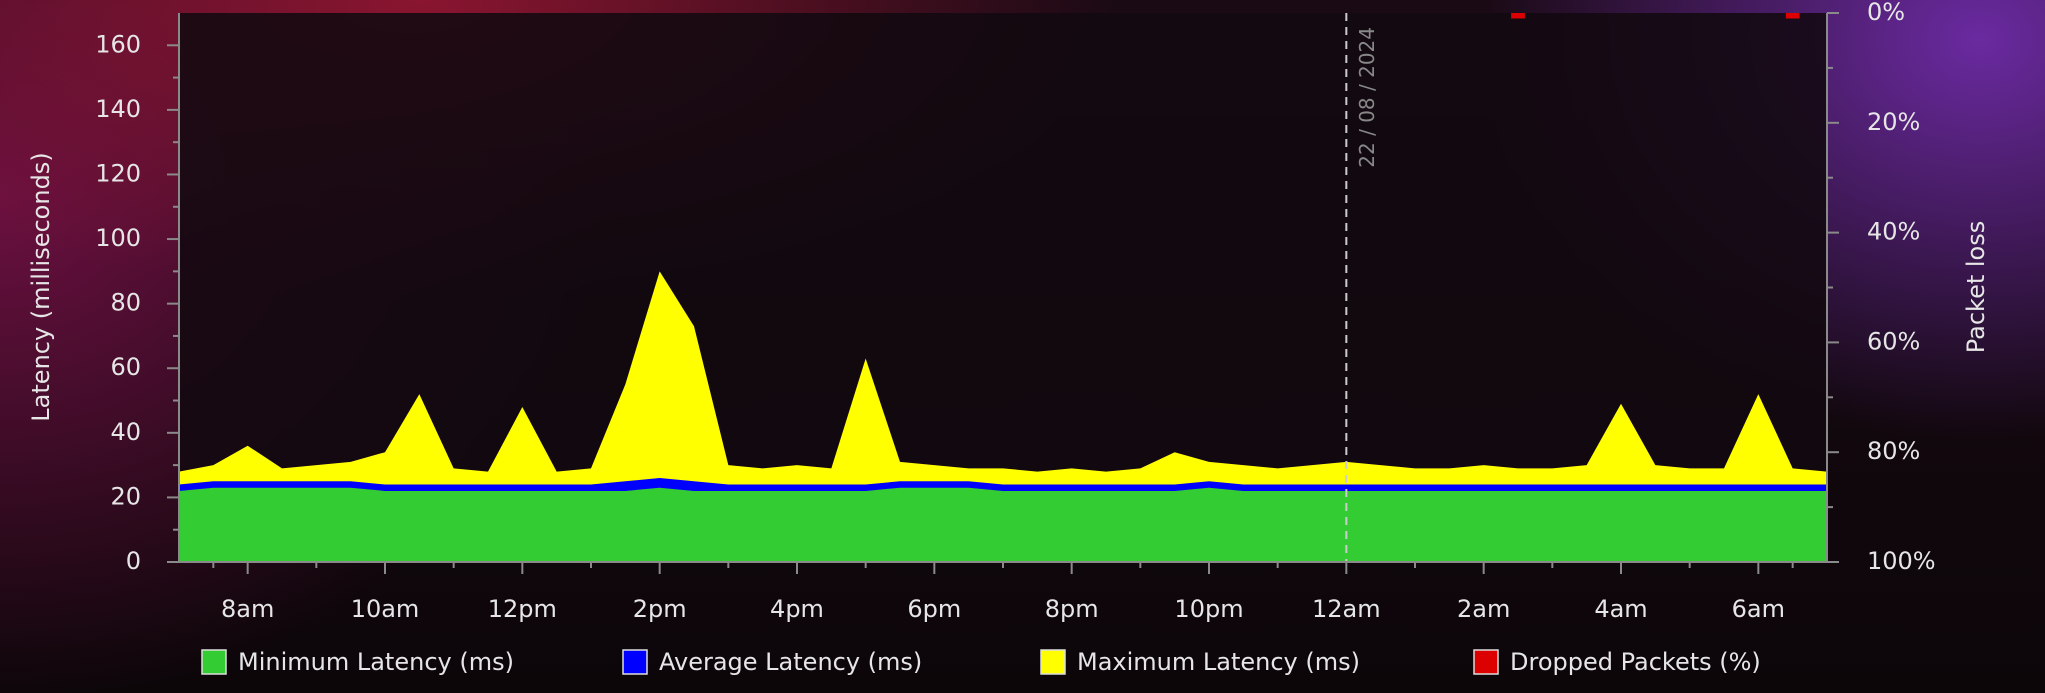 The width and height of the screenshot is (2045, 693). I want to click on y-axis-title: Latency (milliseconds), so click(41, 286).